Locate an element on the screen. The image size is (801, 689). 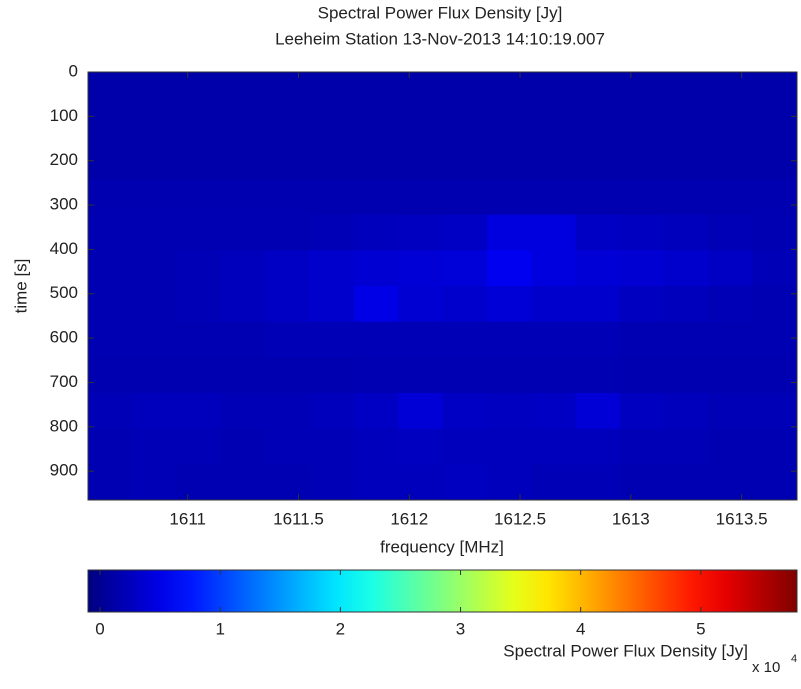
x-tick-label: 1613.5 is located at coordinates (742, 518).